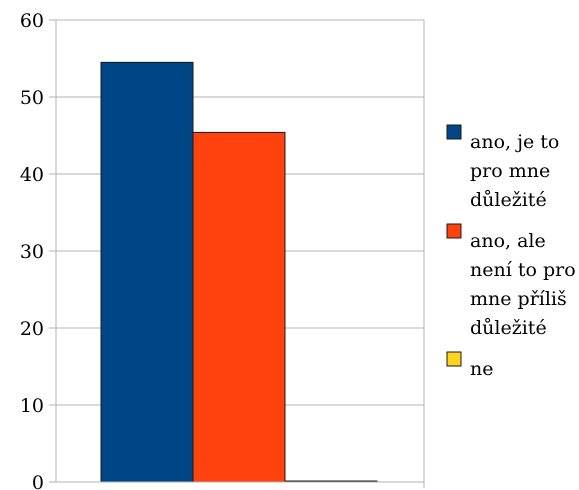 This screenshot has width=579, height=490. What do you see at coordinates (32, 329) in the screenshot?
I see `y-tick-label: 20` at bounding box center [32, 329].